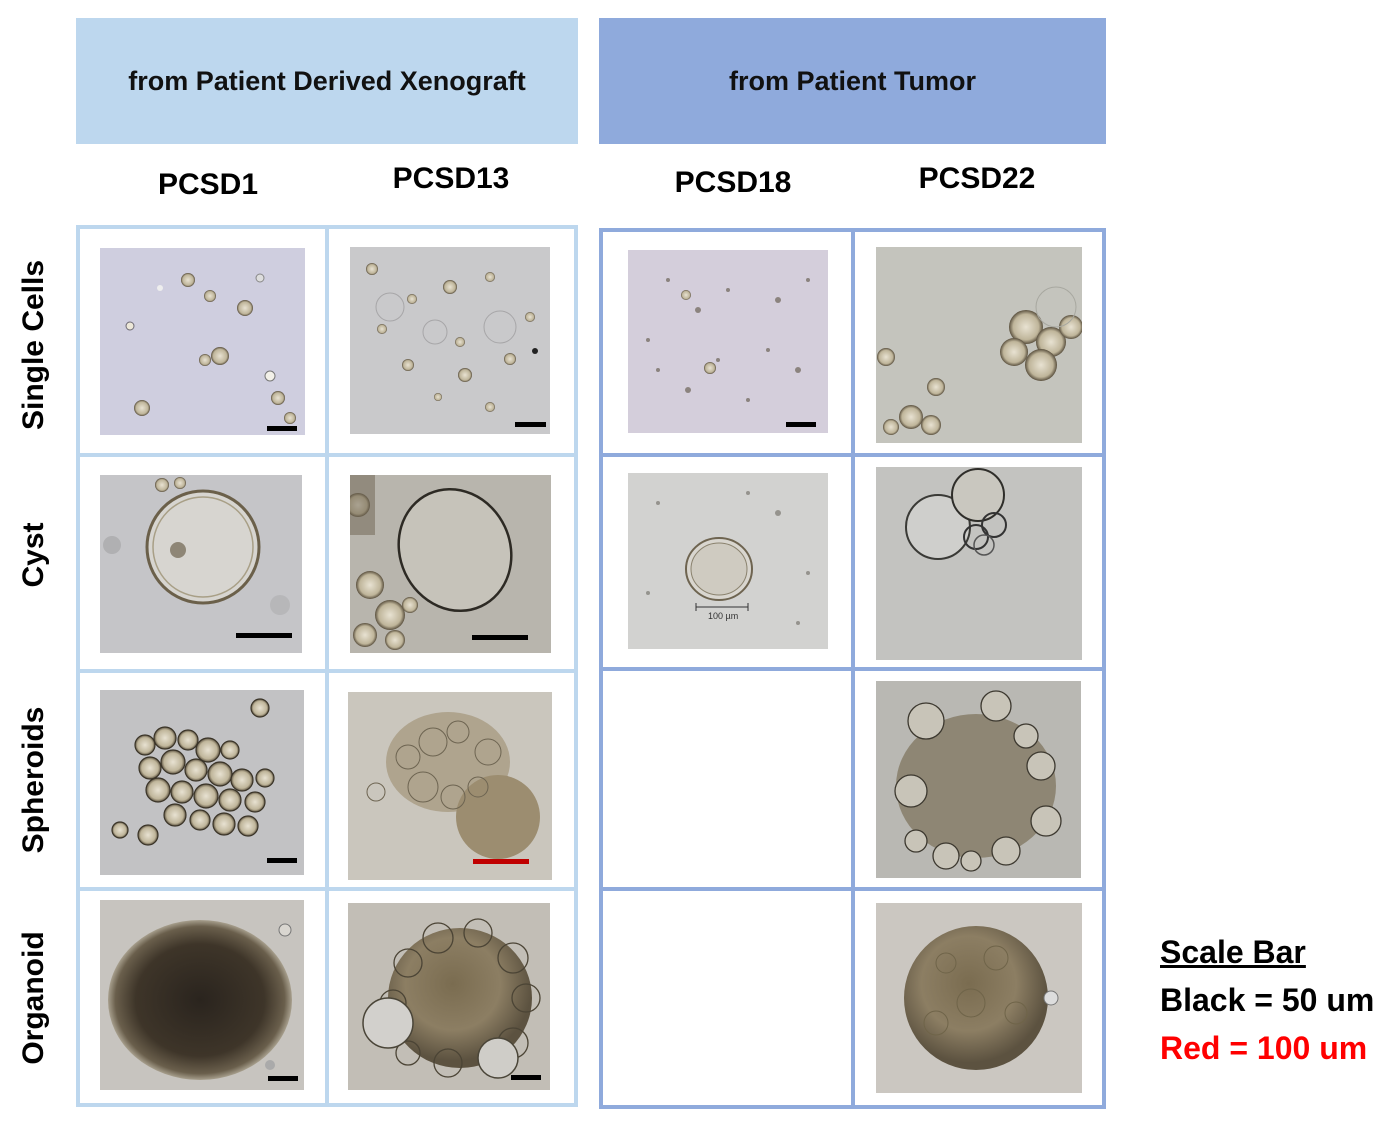  Describe the element at coordinates (450, 340) in the screenshot. I see `micrograph-pcsd13-single-cells` at that location.